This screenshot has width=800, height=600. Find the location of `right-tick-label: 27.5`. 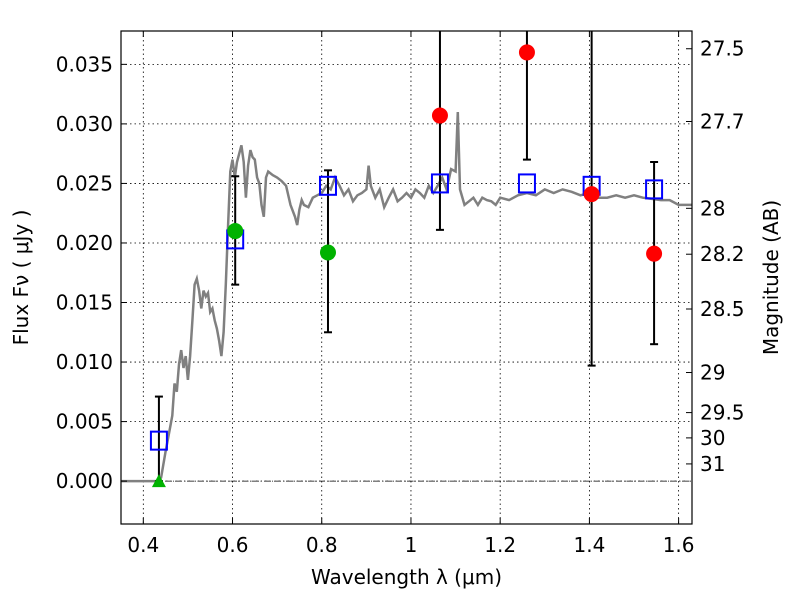

right-tick-label: 27.5 is located at coordinates (722, 49).